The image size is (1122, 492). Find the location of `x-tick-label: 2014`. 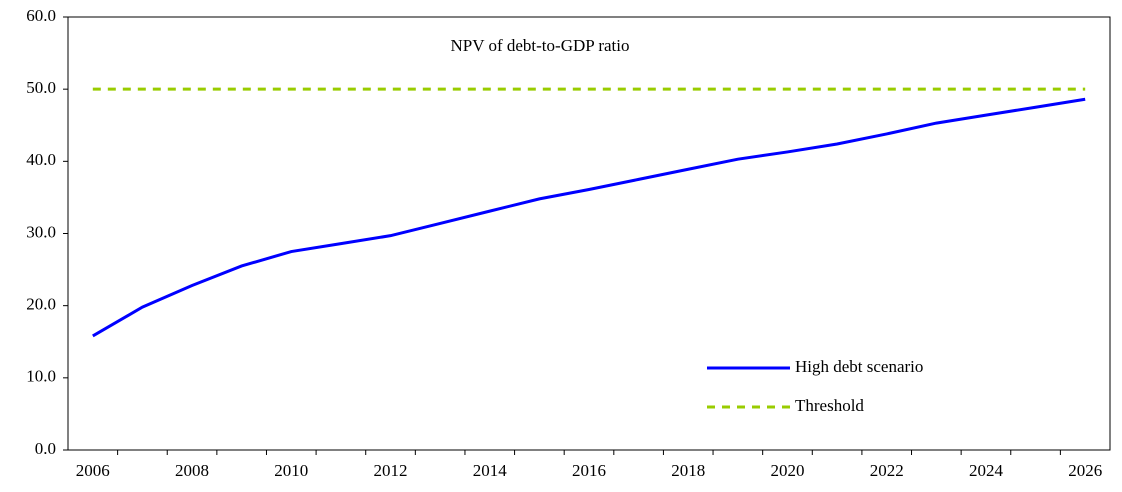

x-tick-label: 2014 is located at coordinates (490, 470).